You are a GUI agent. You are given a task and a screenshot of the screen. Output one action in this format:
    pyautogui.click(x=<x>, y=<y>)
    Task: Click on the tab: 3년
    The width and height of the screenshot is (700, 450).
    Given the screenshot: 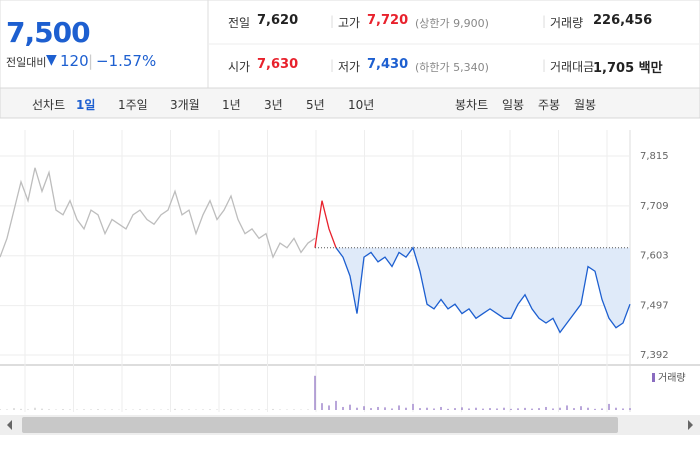 What is the action you would take?
    pyautogui.click(x=273, y=105)
    